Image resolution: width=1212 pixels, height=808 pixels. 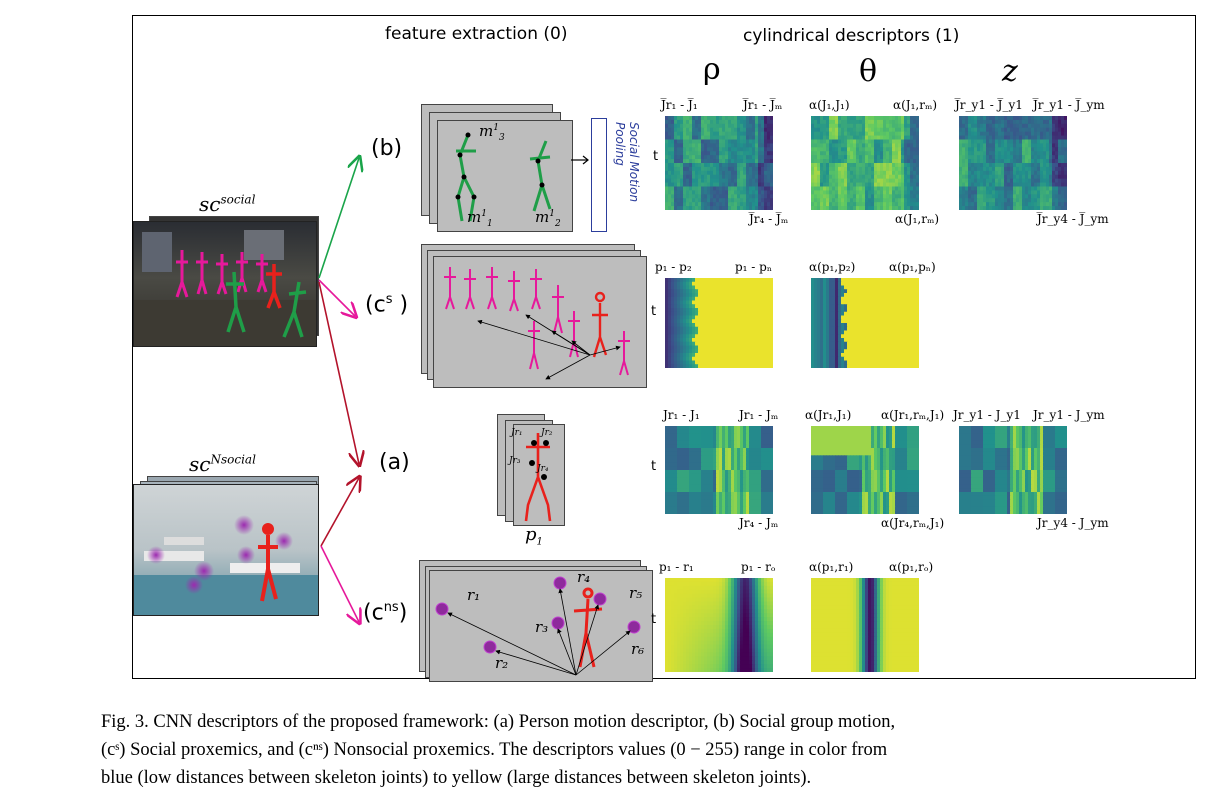 What do you see at coordinates (913, 415) in the screenshot?
I see `a-theta-label-tr: α(Jr₁,rₘ,J₁)` at bounding box center [913, 415].